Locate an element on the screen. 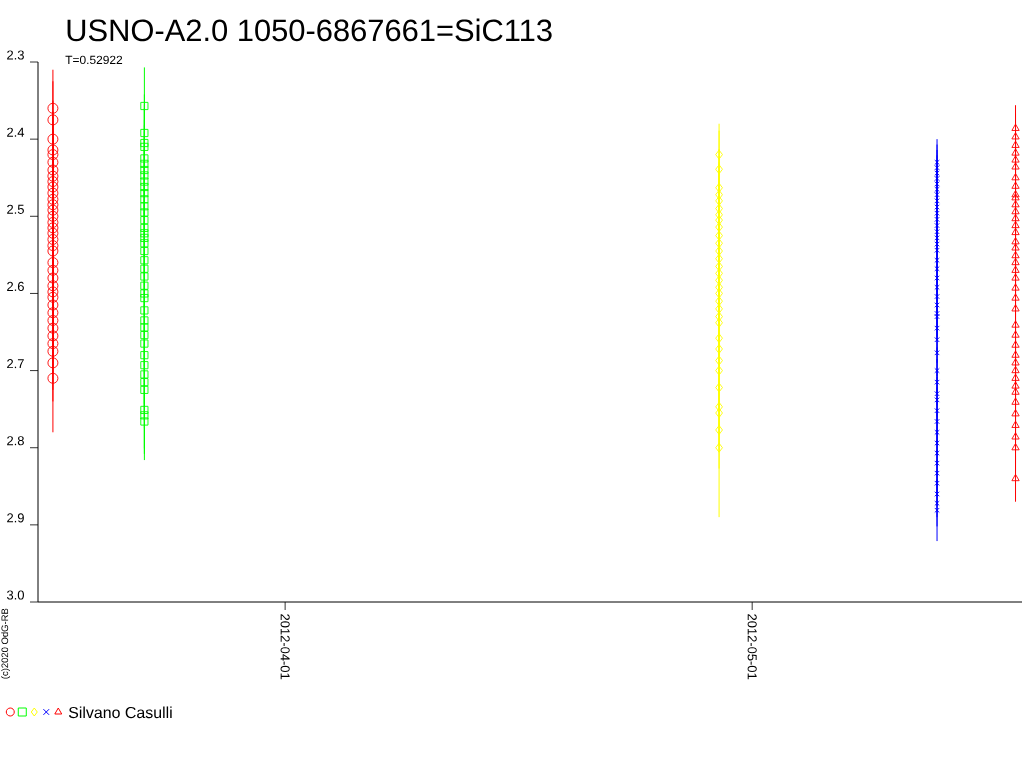  text: (c)2020 OdG-RB is located at coordinates (6, 643).